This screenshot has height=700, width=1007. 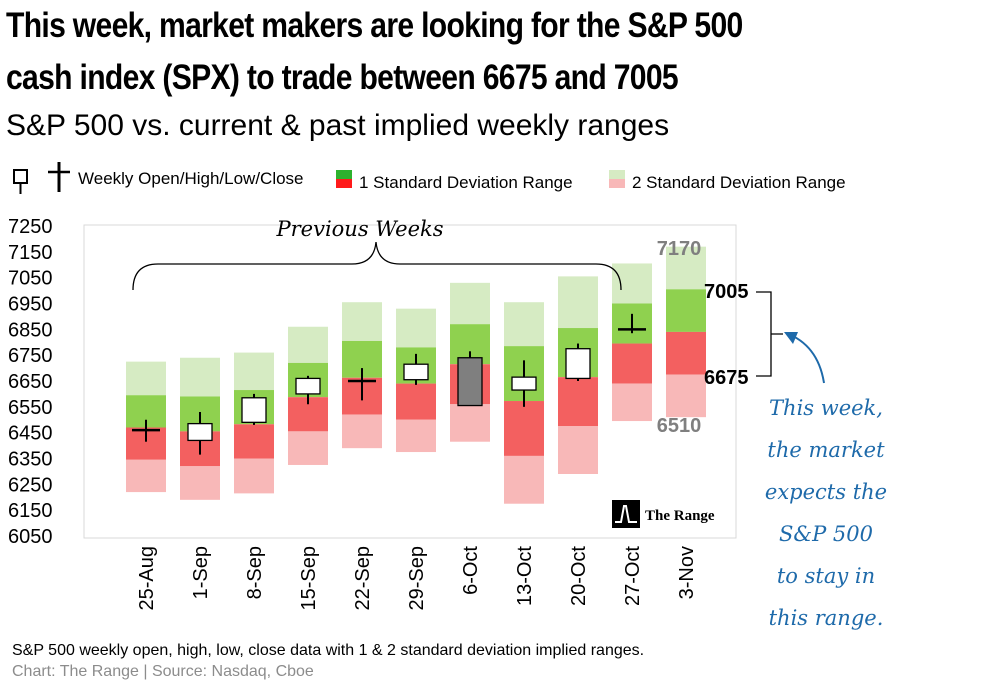 I want to click on callout-line: the market, so click(x=826, y=450).